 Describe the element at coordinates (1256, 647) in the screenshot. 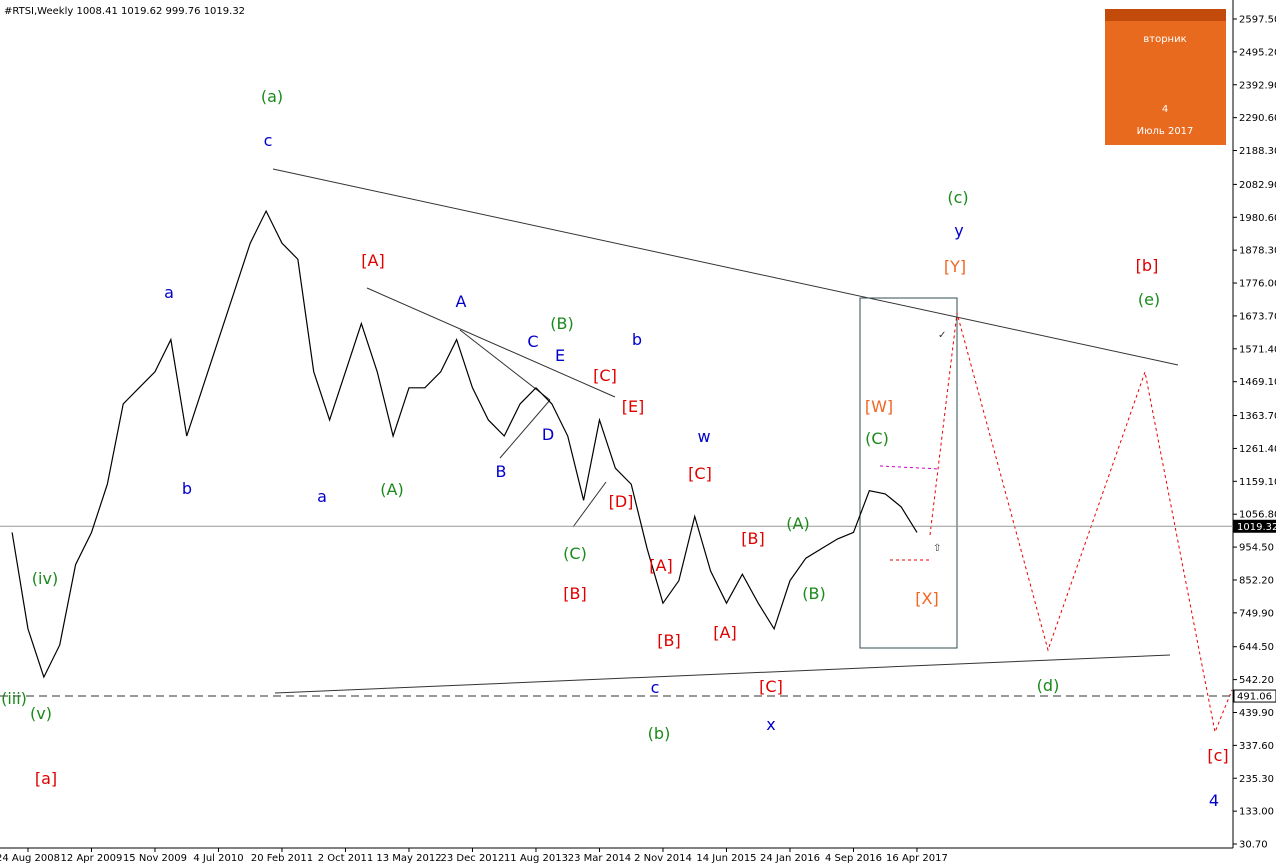

I see `y-tick-label: 644.50` at that location.